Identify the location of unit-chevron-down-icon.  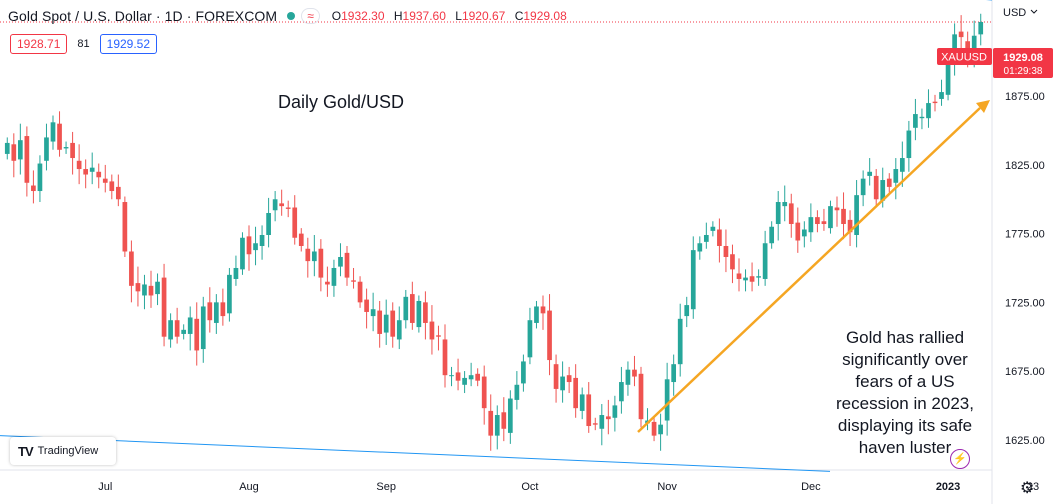
(1034, 11).